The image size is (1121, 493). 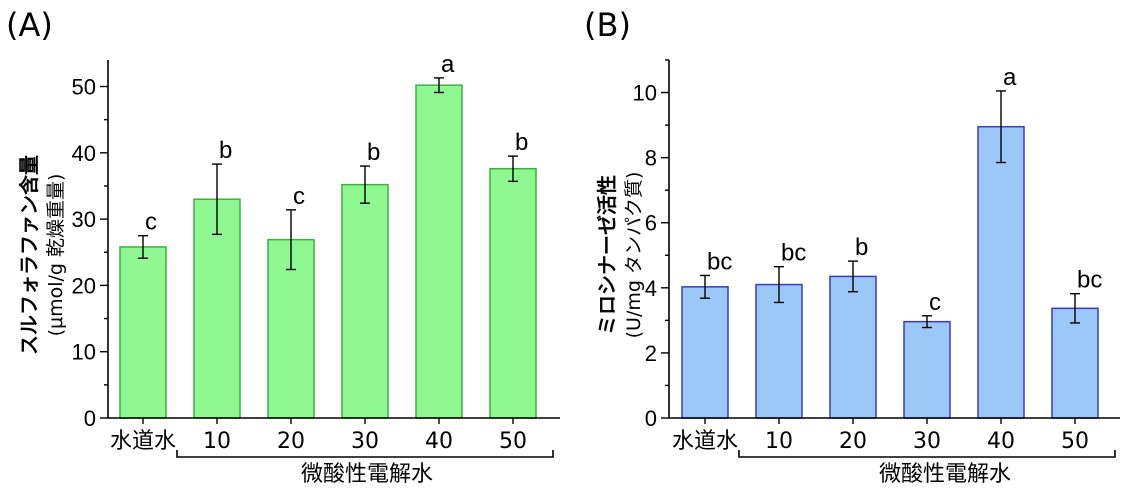 What do you see at coordinates (651, 158) in the screenshot?
I see `panel-b-y-tick-label: 8` at bounding box center [651, 158].